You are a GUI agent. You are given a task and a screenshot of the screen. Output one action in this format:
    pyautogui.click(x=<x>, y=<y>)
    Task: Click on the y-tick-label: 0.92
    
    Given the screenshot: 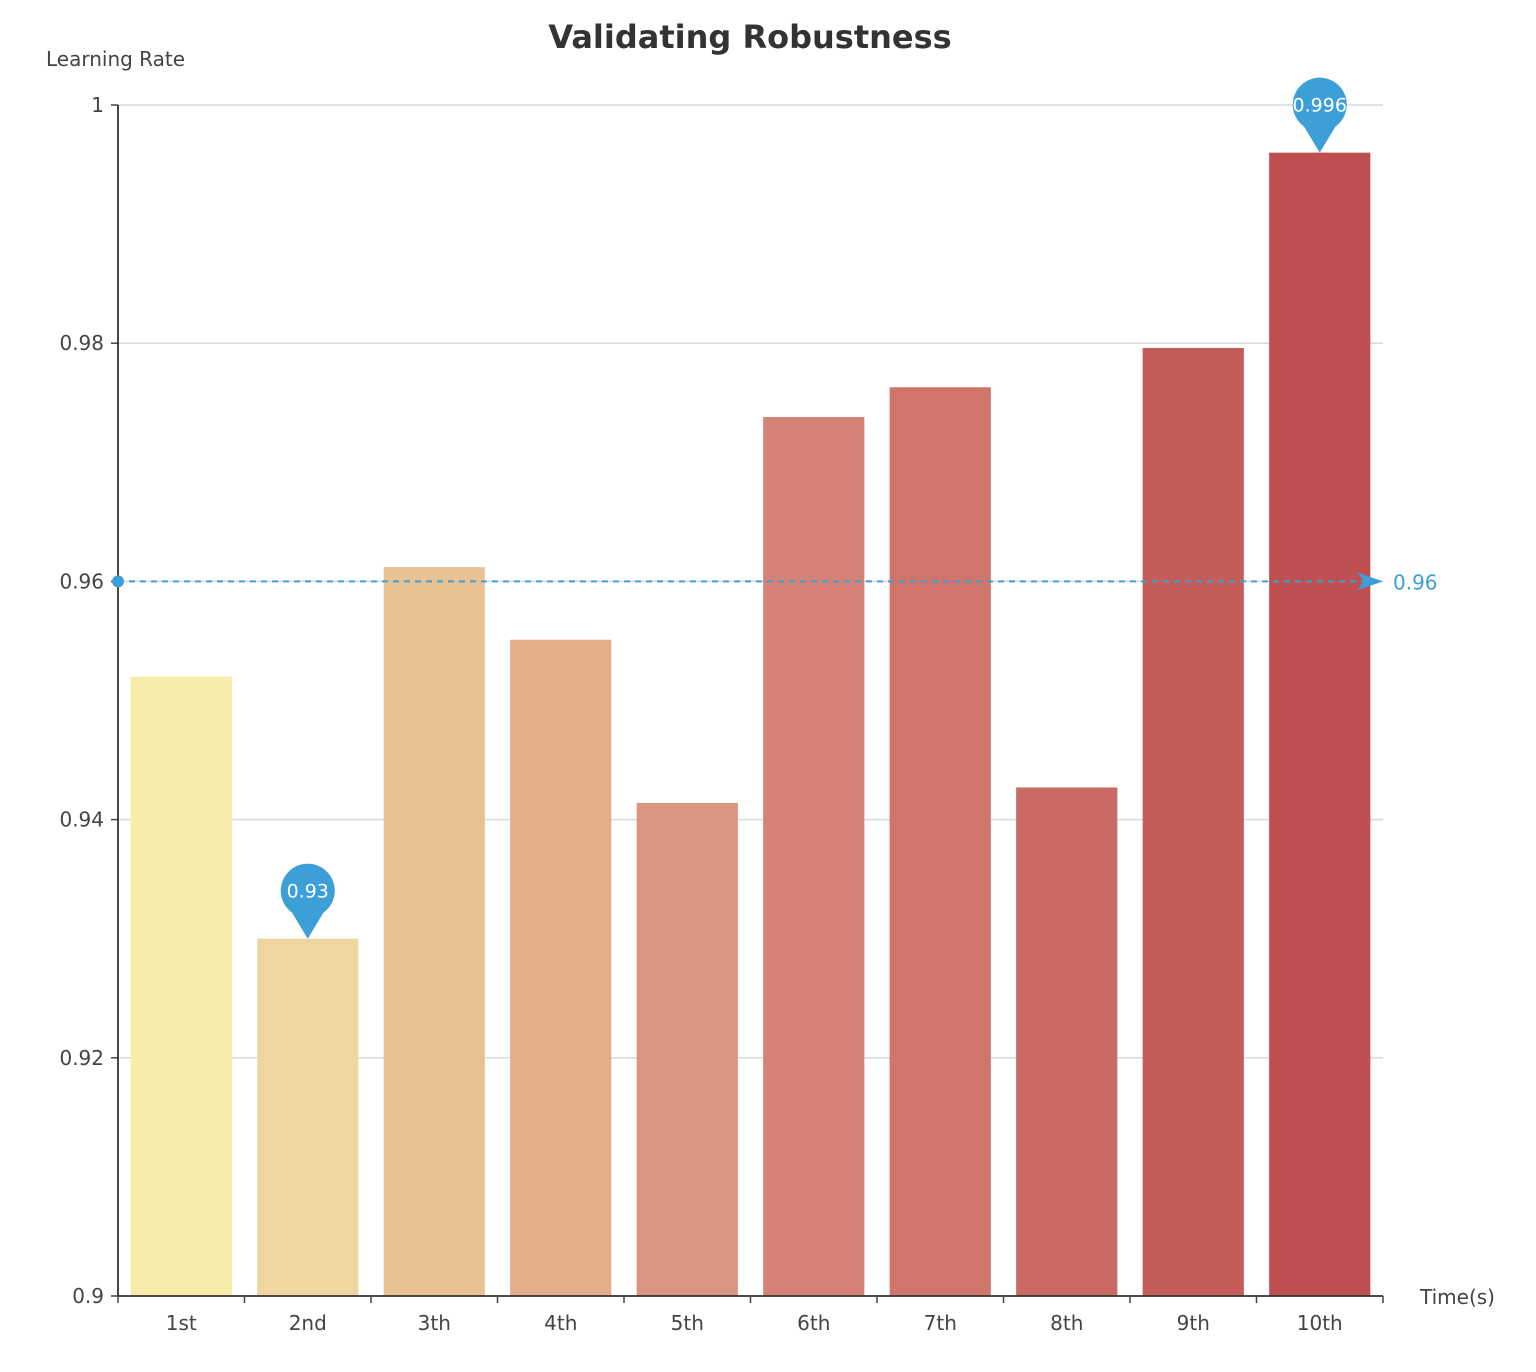 What is the action you would take?
    pyautogui.click(x=81, y=1058)
    